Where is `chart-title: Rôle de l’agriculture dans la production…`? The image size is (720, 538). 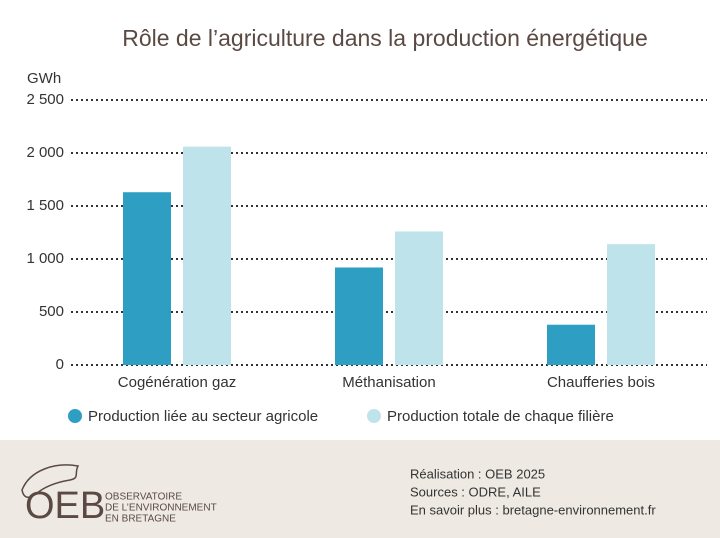
chart-title: Rôle de l’agriculture dans la production… is located at coordinates (385, 38).